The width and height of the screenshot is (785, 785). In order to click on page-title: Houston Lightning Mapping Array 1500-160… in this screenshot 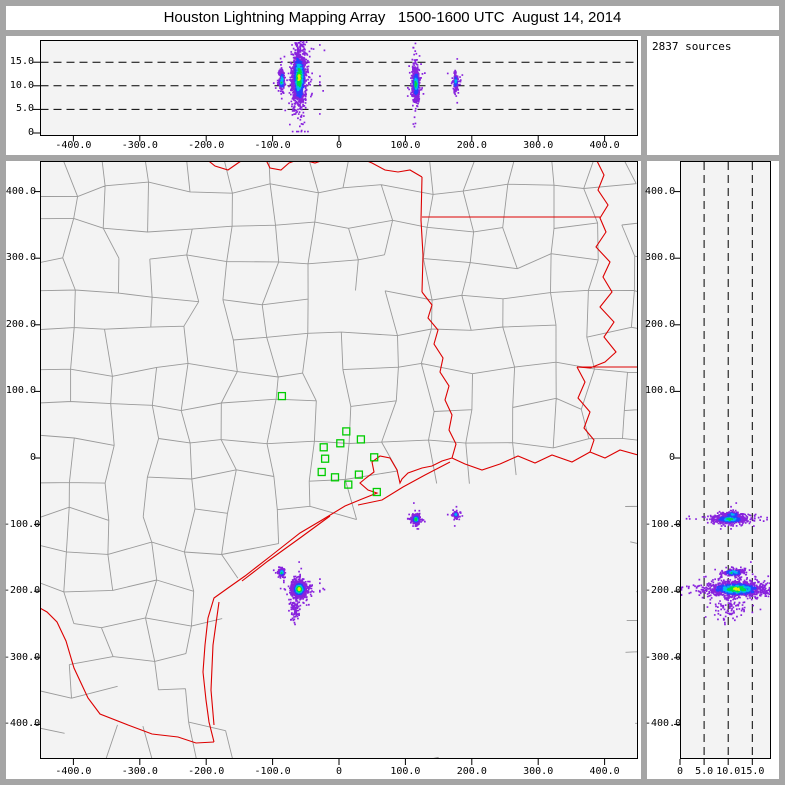, I will do `click(392, 18)`.